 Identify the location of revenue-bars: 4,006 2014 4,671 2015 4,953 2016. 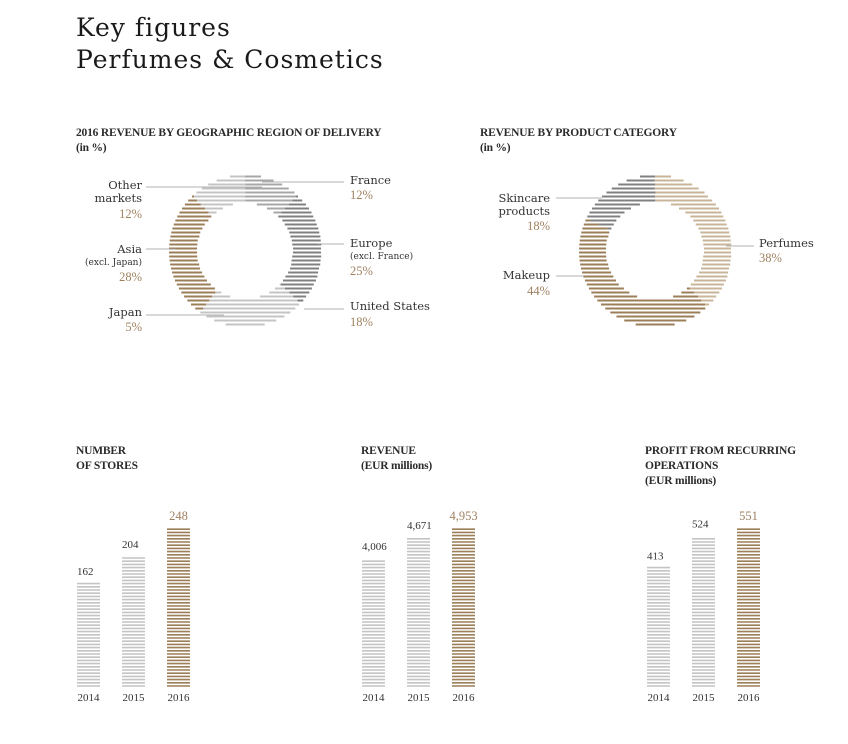
(420, 606).